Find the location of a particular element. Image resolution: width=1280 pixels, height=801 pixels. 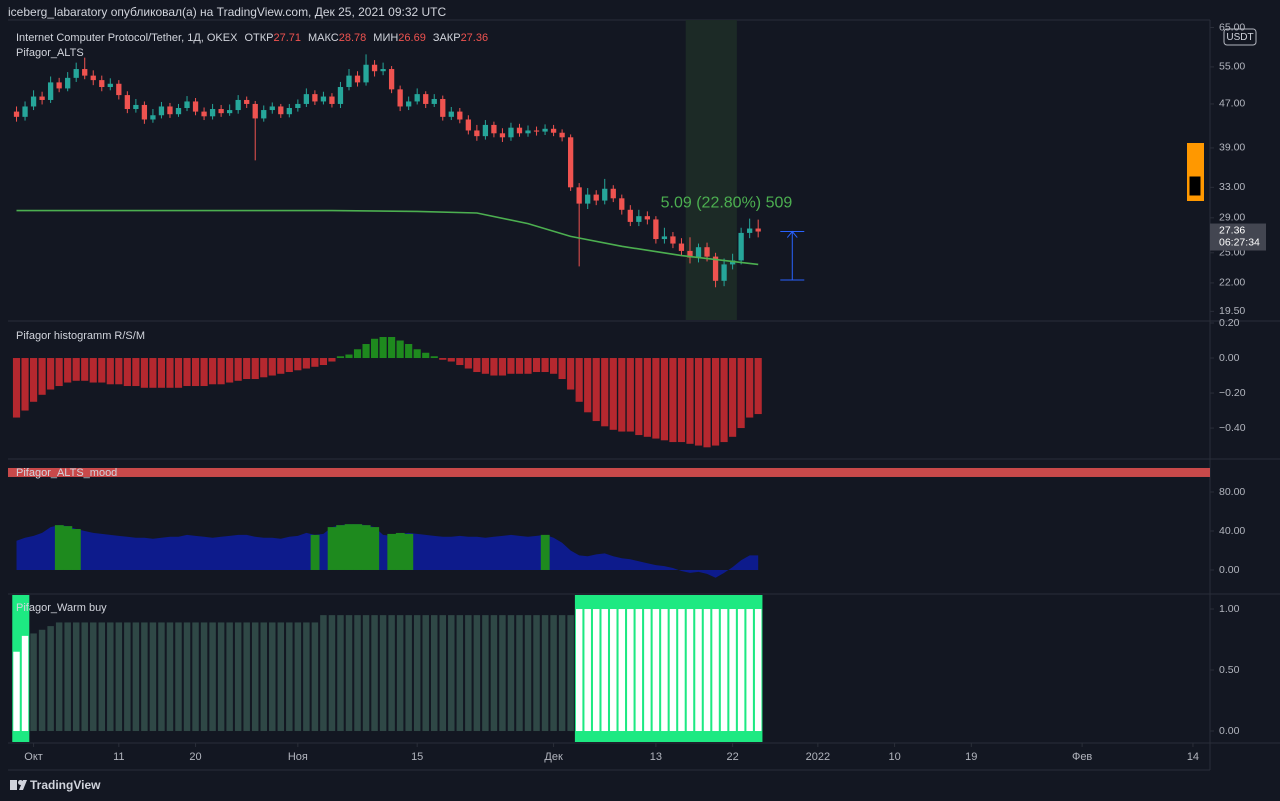

y-tick-label: 39.00 is located at coordinates (1232, 148).